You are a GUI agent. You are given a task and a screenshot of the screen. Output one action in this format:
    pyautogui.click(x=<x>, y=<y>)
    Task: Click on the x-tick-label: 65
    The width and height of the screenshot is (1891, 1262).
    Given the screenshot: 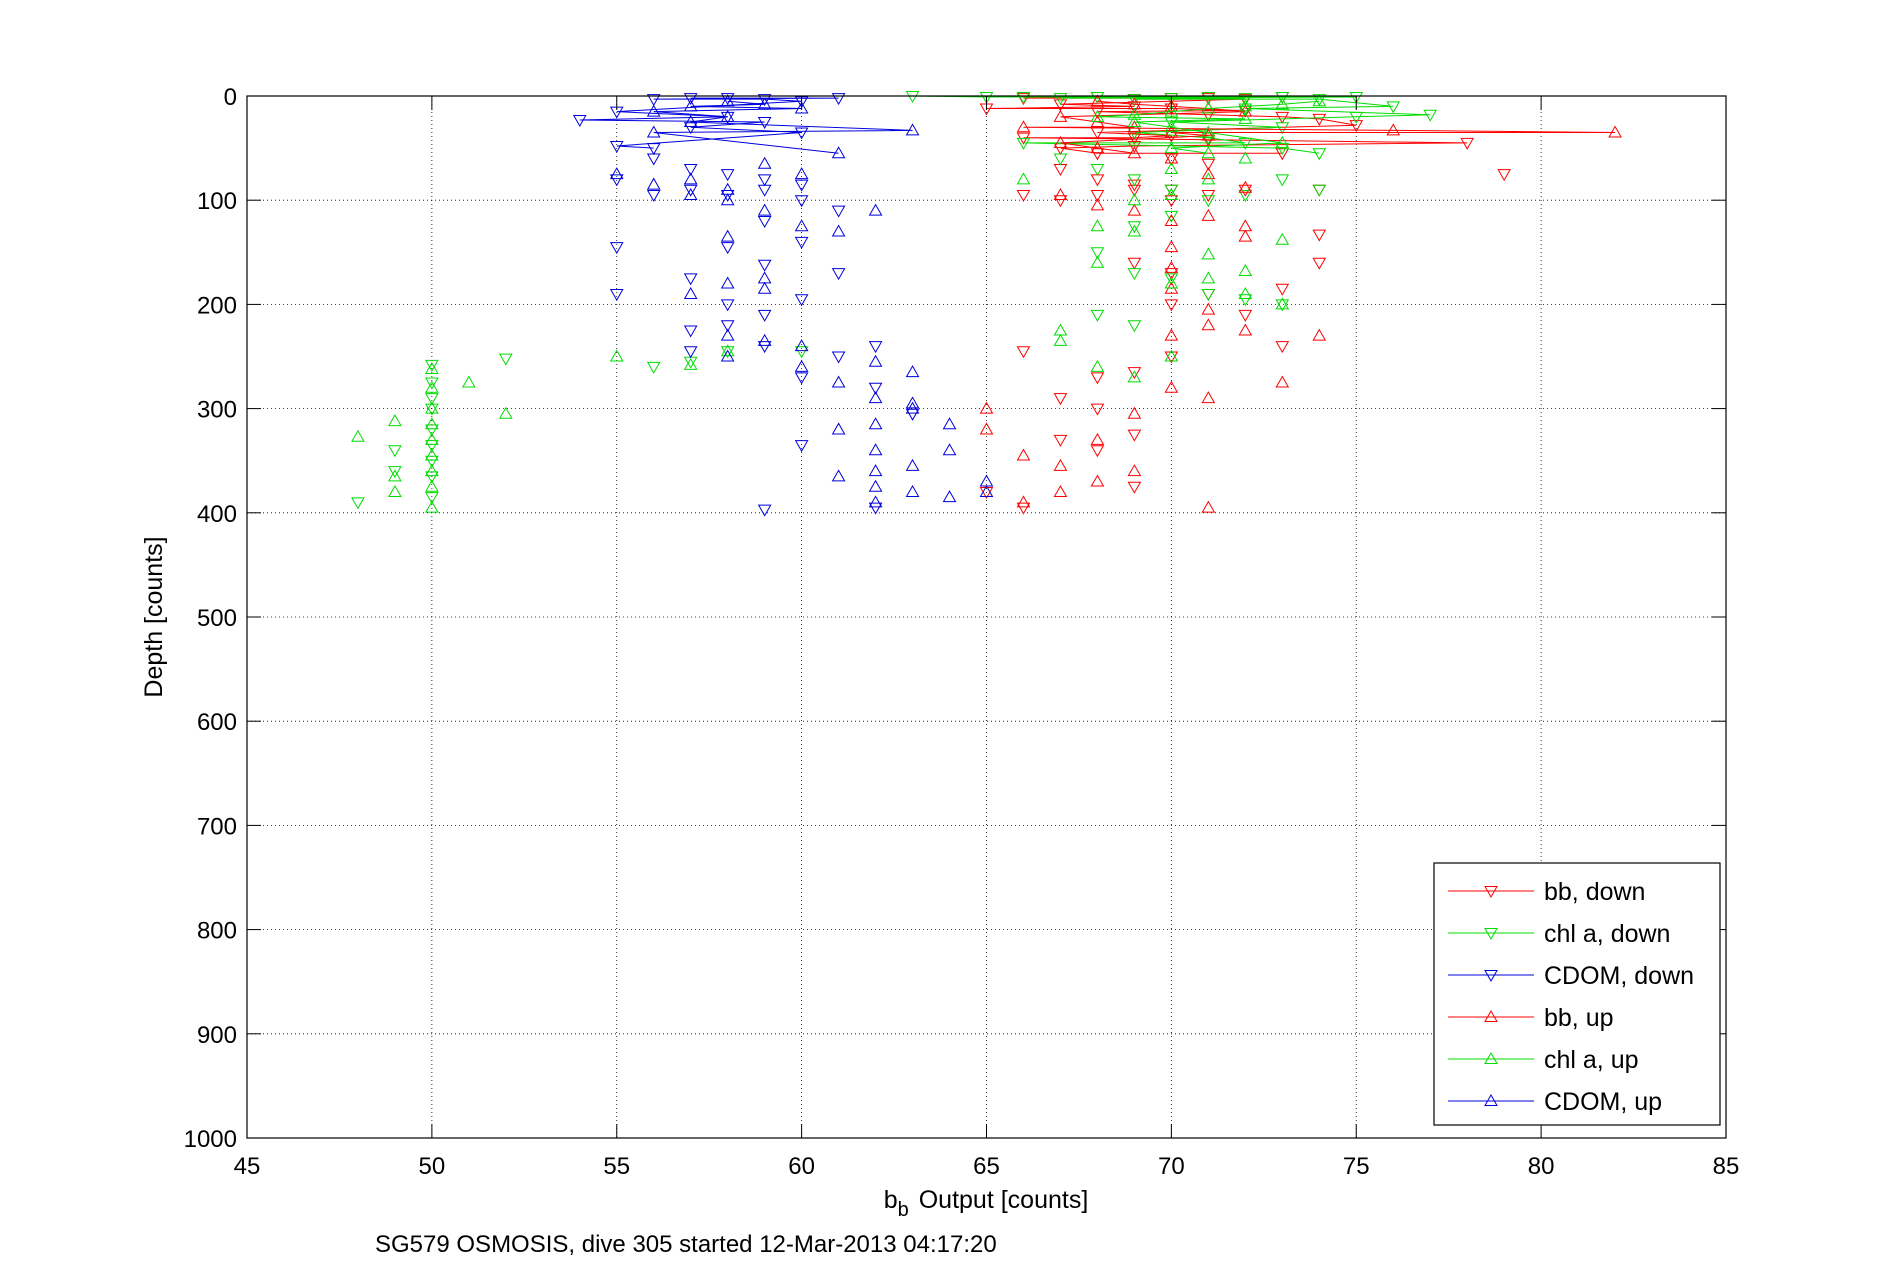 What is the action you would take?
    pyautogui.click(x=986, y=1166)
    